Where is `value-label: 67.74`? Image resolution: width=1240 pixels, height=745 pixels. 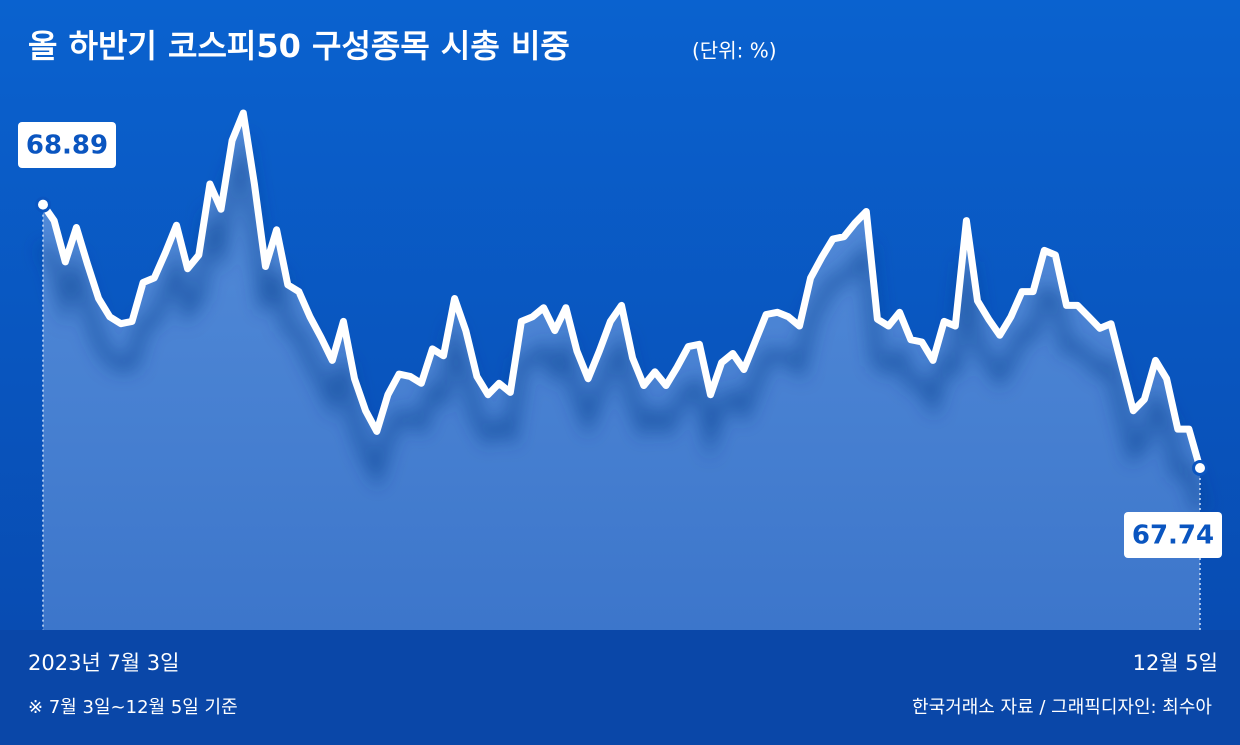
value-label: 67.74 is located at coordinates (1173, 536).